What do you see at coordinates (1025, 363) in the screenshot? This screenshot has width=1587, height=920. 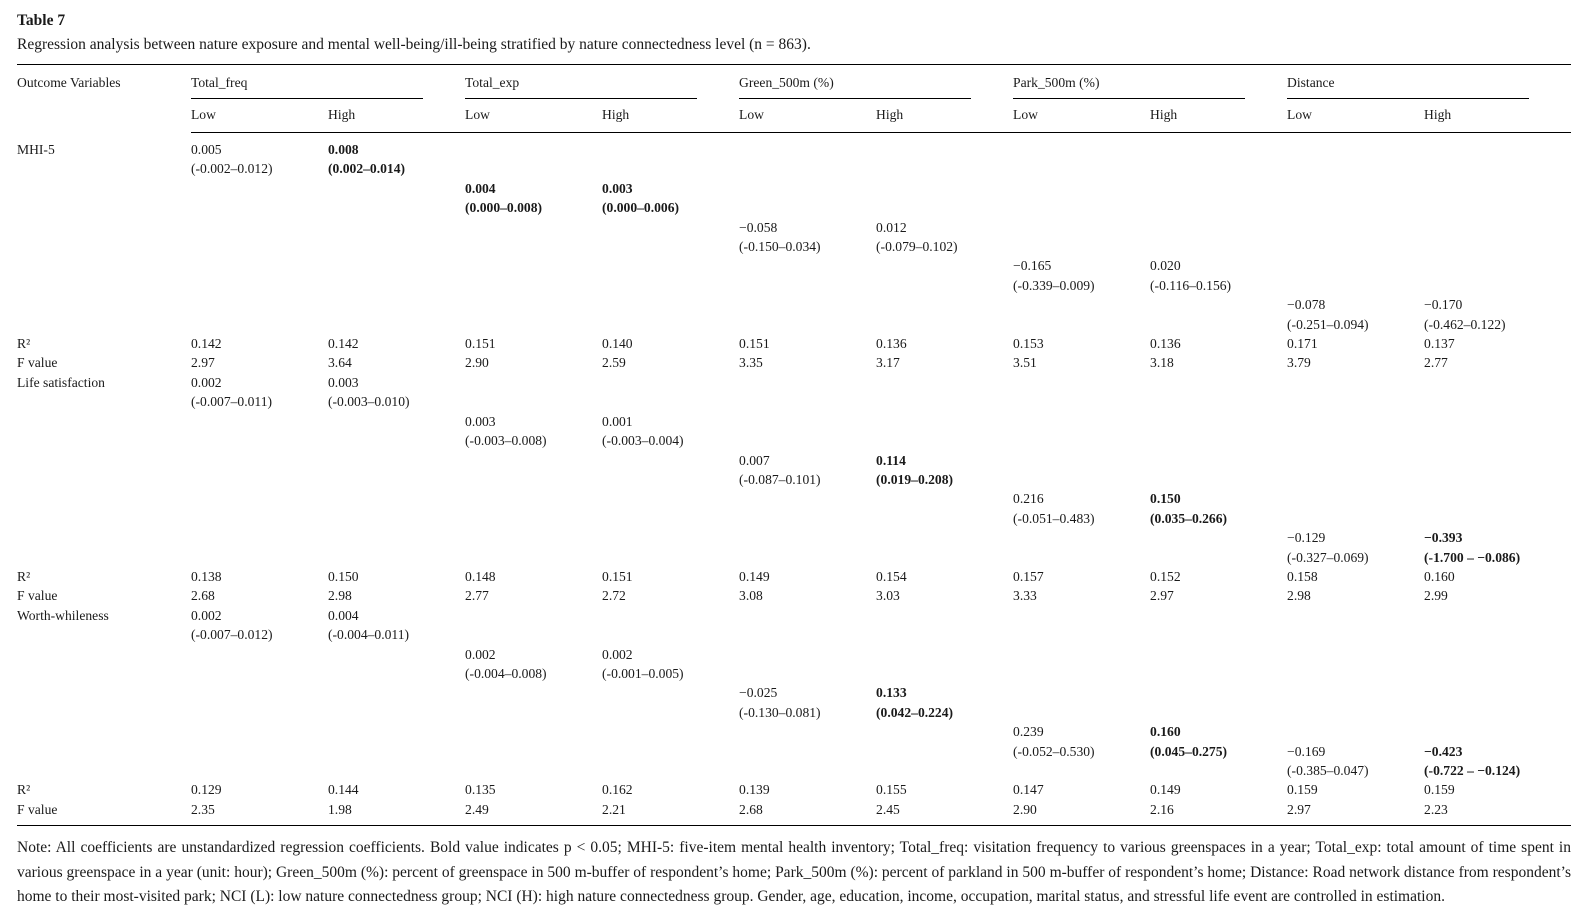 I see `cell: 3.51` at bounding box center [1025, 363].